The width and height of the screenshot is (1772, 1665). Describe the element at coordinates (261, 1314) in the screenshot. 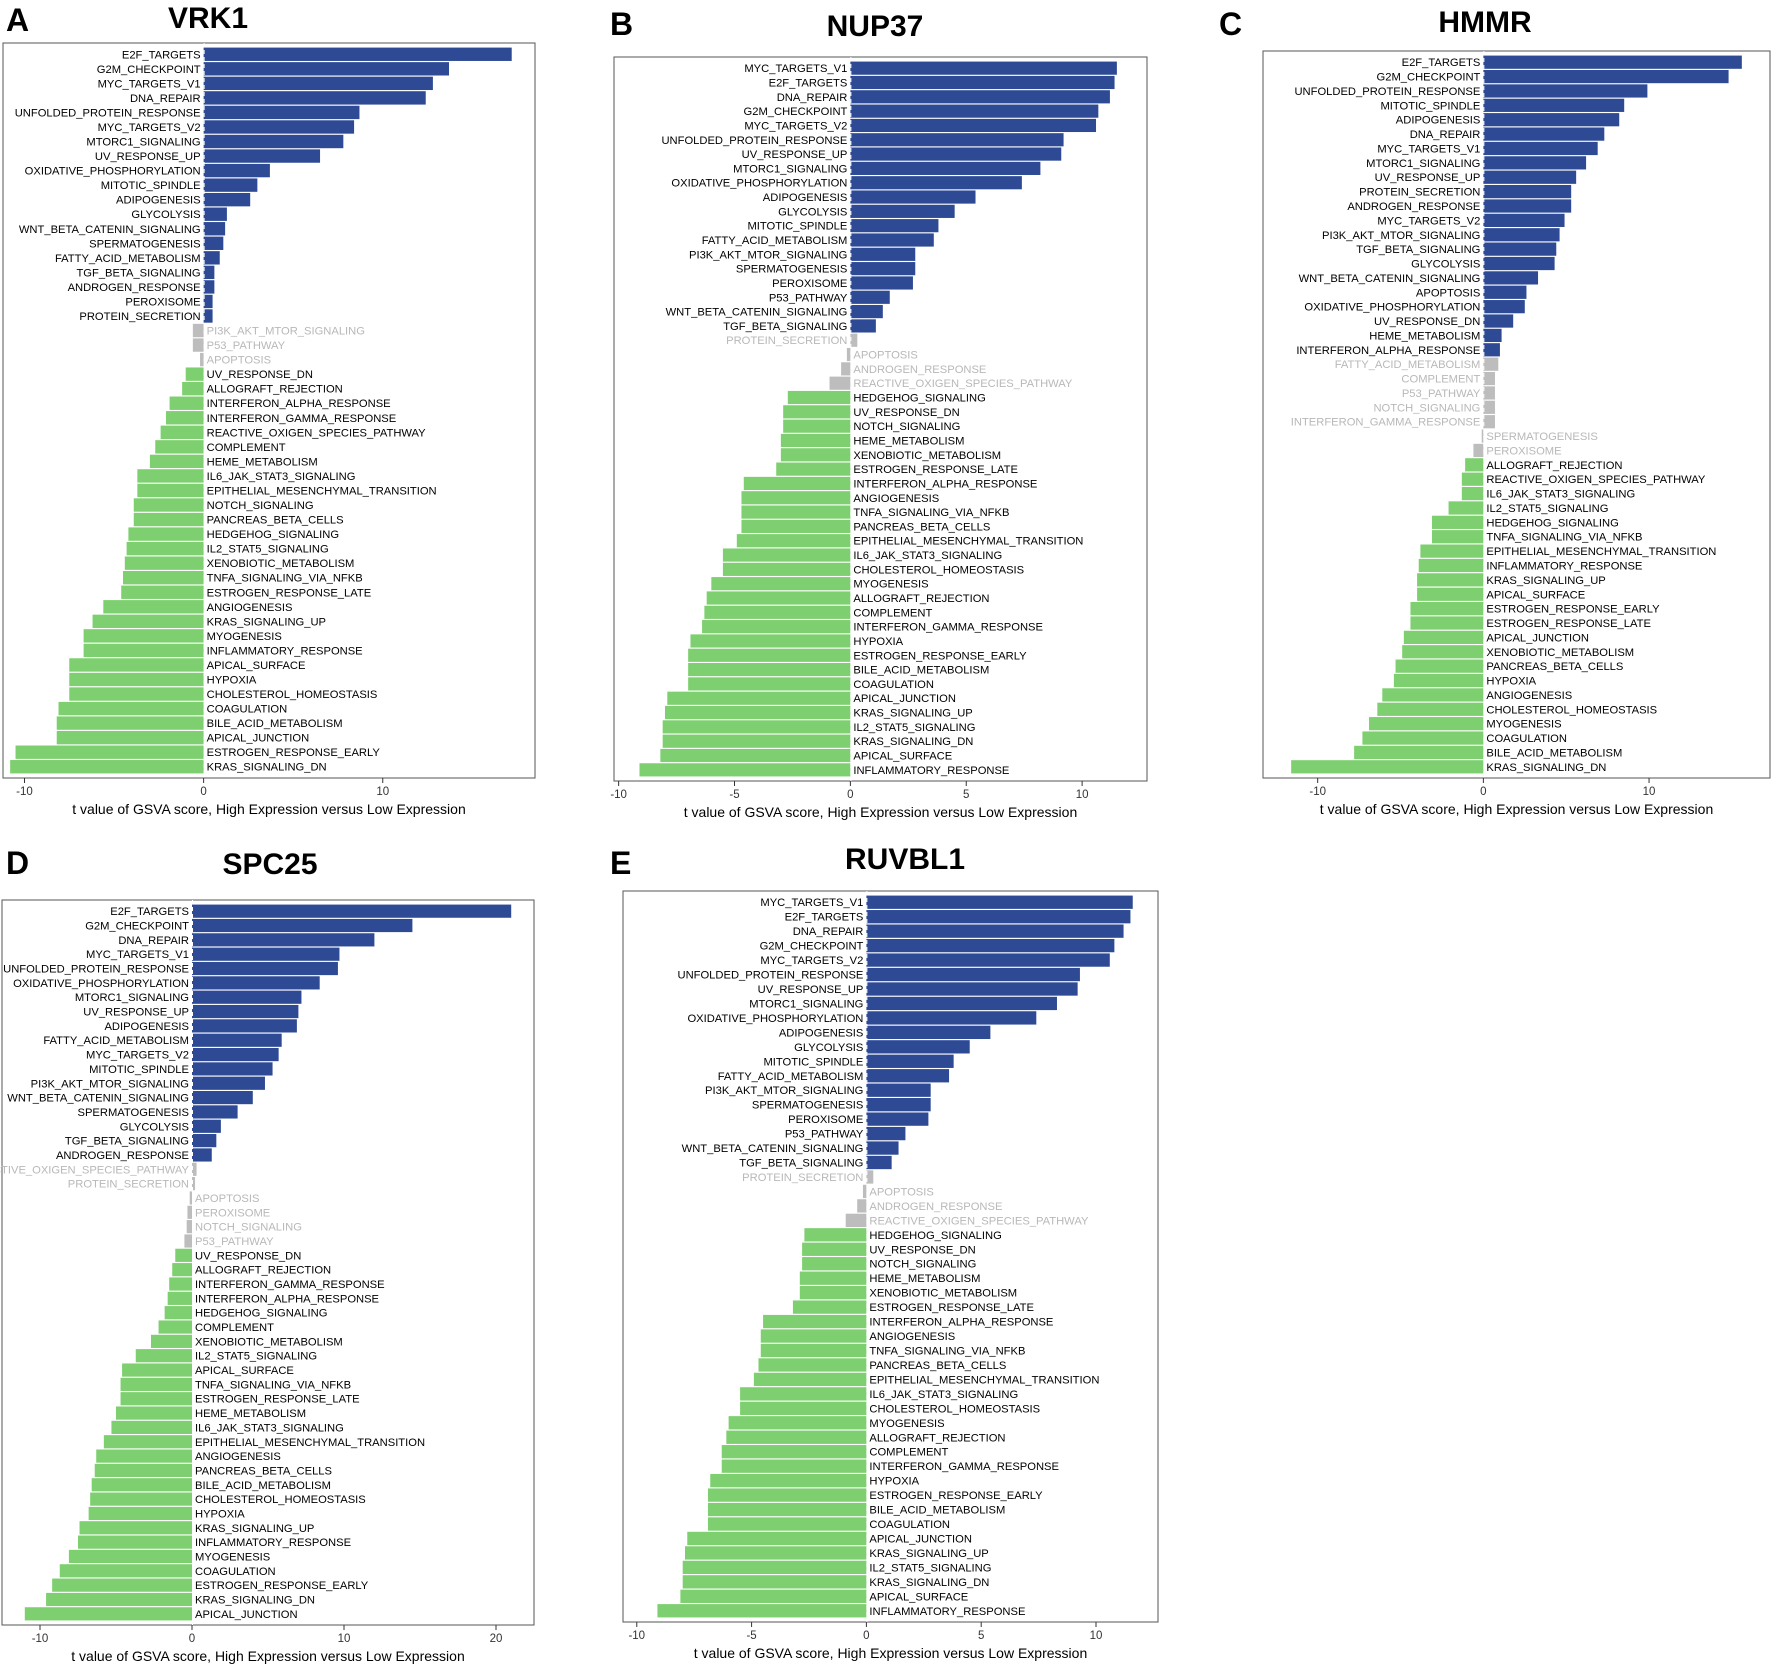

I see `category-label: HEDGEHOG_SIGNALING` at that location.